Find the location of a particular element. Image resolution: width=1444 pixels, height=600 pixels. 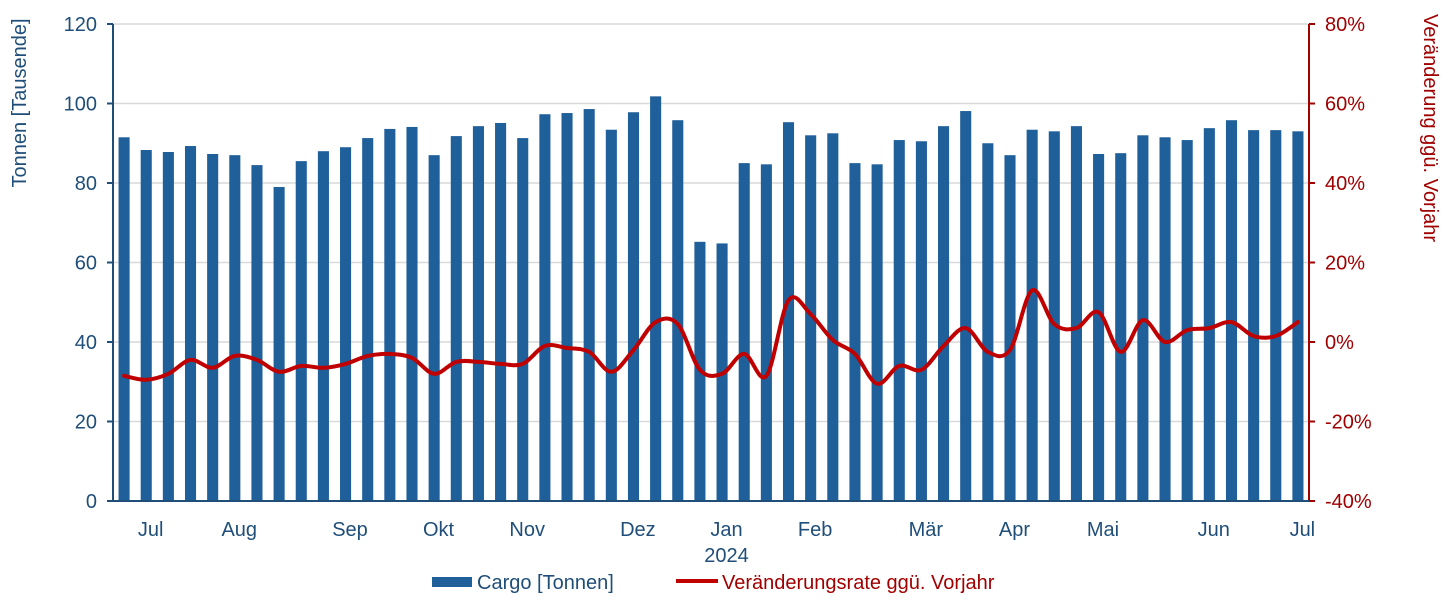

x-tick-label: Mär is located at coordinates (926, 530).